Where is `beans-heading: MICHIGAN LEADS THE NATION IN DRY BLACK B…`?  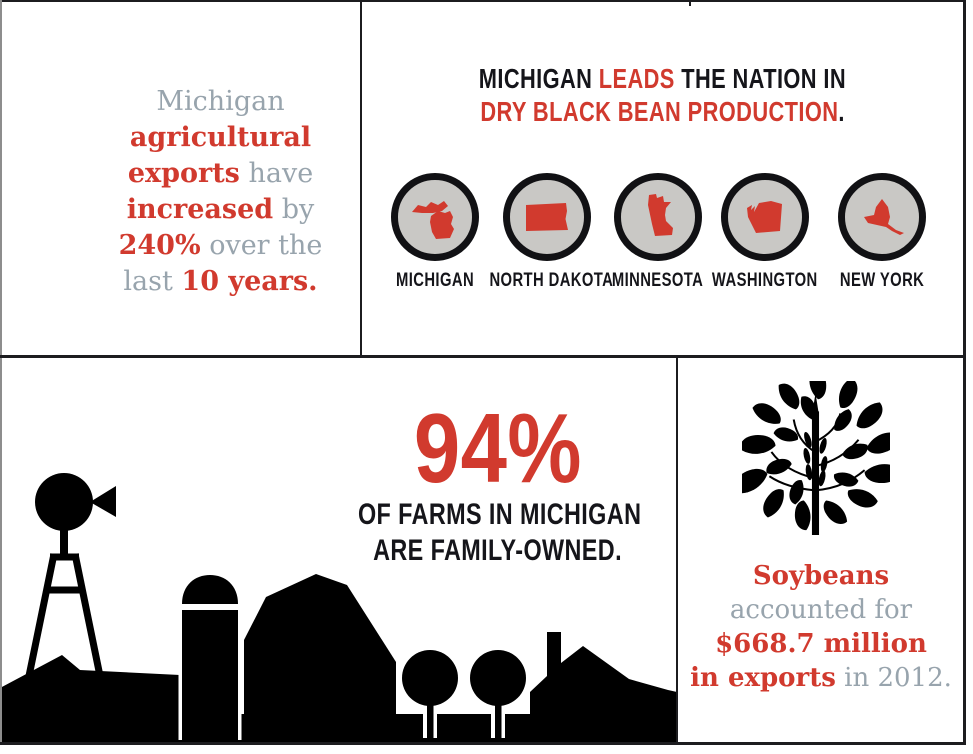 beans-heading: MICHIGAN LEADS THE NATION IN DRY BLACK B… is located at coordinates (662, 95).